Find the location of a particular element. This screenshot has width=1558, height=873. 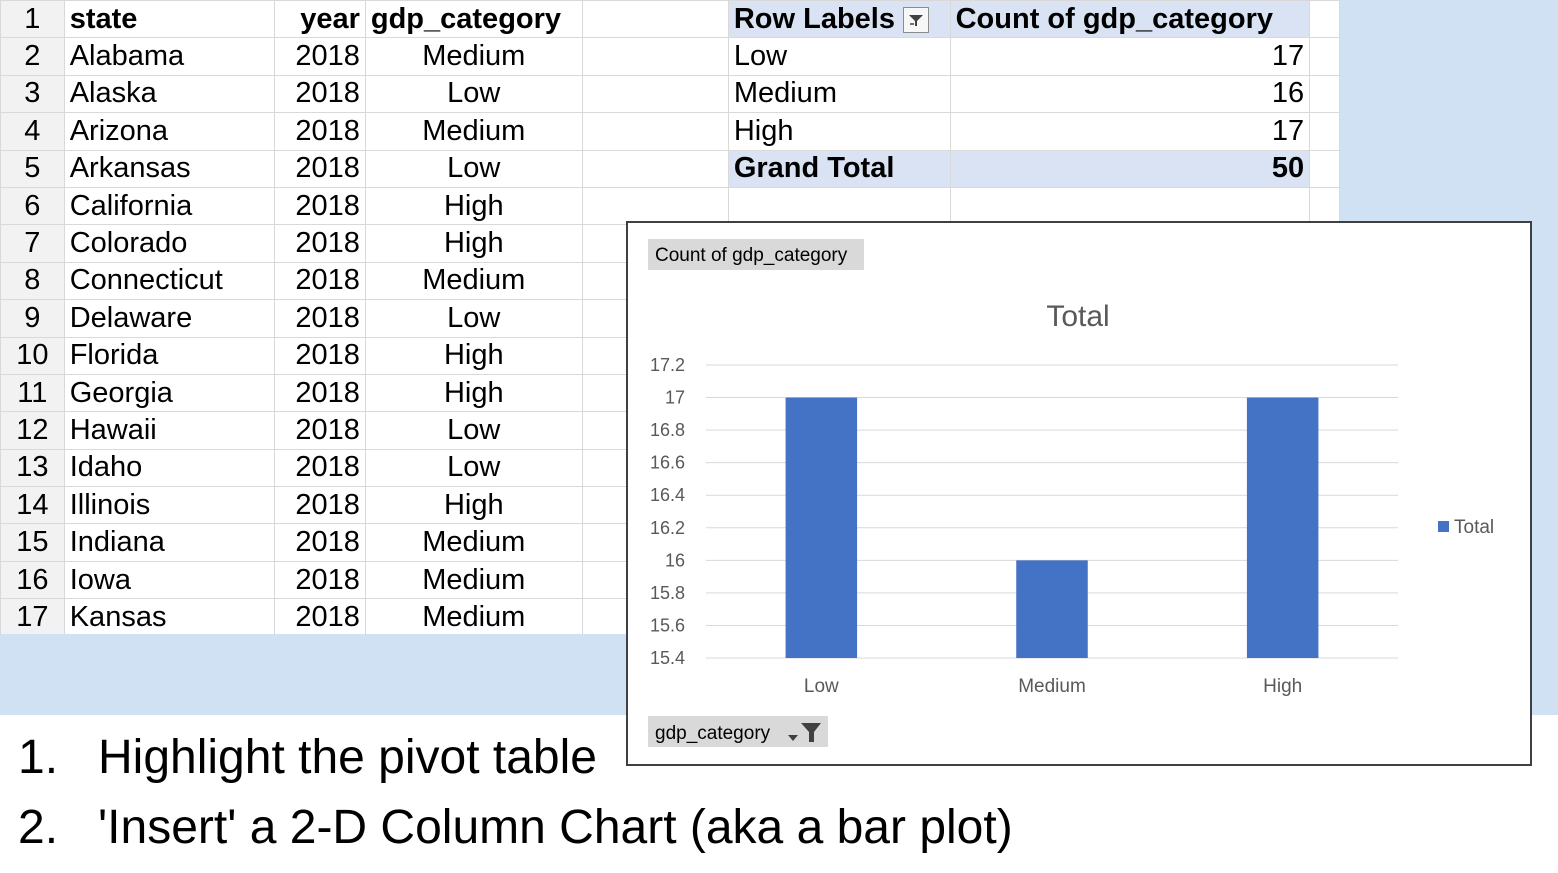

state-cell: Delaware is located at coordinates (169, 318).